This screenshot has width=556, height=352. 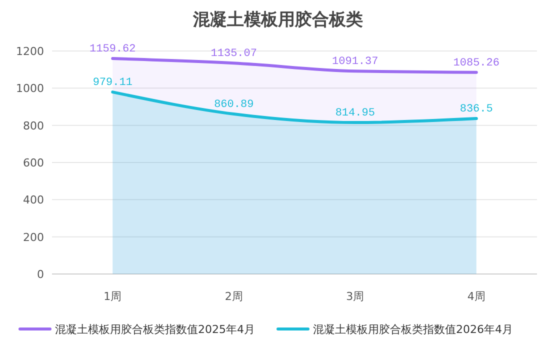 What do you see at coordinates (413, 329) in the screenshot?
I see `legend-label: 混凝土模板用胶合板类指数值2026年4月` at bounding box center [413, 329].